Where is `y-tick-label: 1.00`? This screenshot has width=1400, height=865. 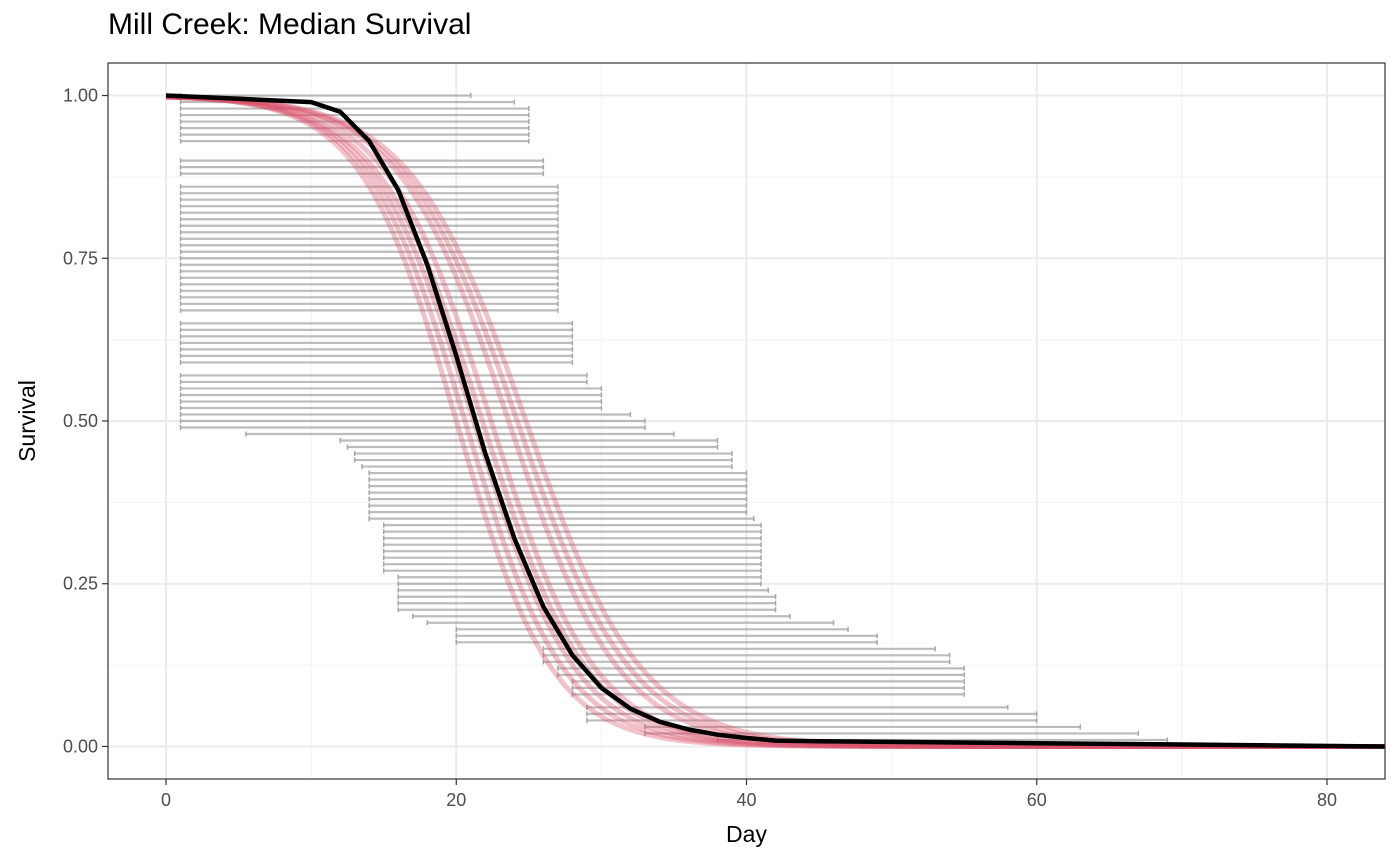 y-tick-label: 1.00 is located at coordinates (80, 96).